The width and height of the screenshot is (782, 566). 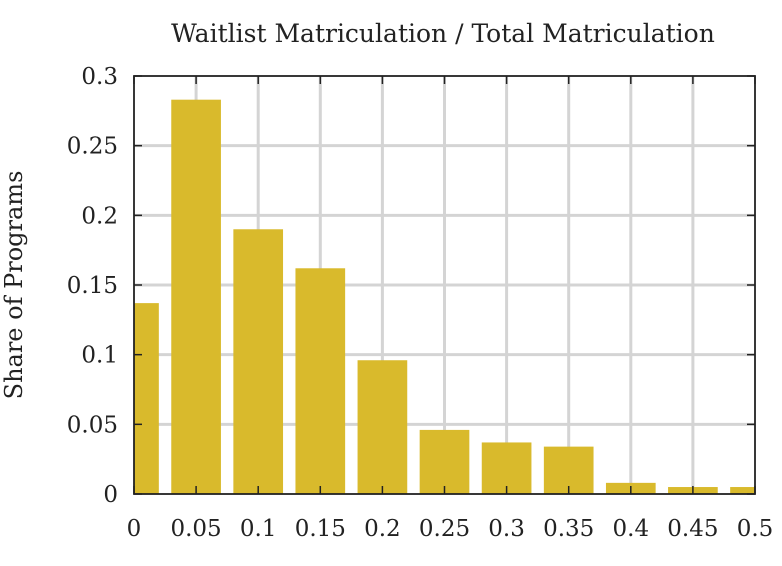 What do you see at coordinates (99, 356) in the screenshot?
I see `y-tick-label: 0.1` at bounding box center [99, 356].